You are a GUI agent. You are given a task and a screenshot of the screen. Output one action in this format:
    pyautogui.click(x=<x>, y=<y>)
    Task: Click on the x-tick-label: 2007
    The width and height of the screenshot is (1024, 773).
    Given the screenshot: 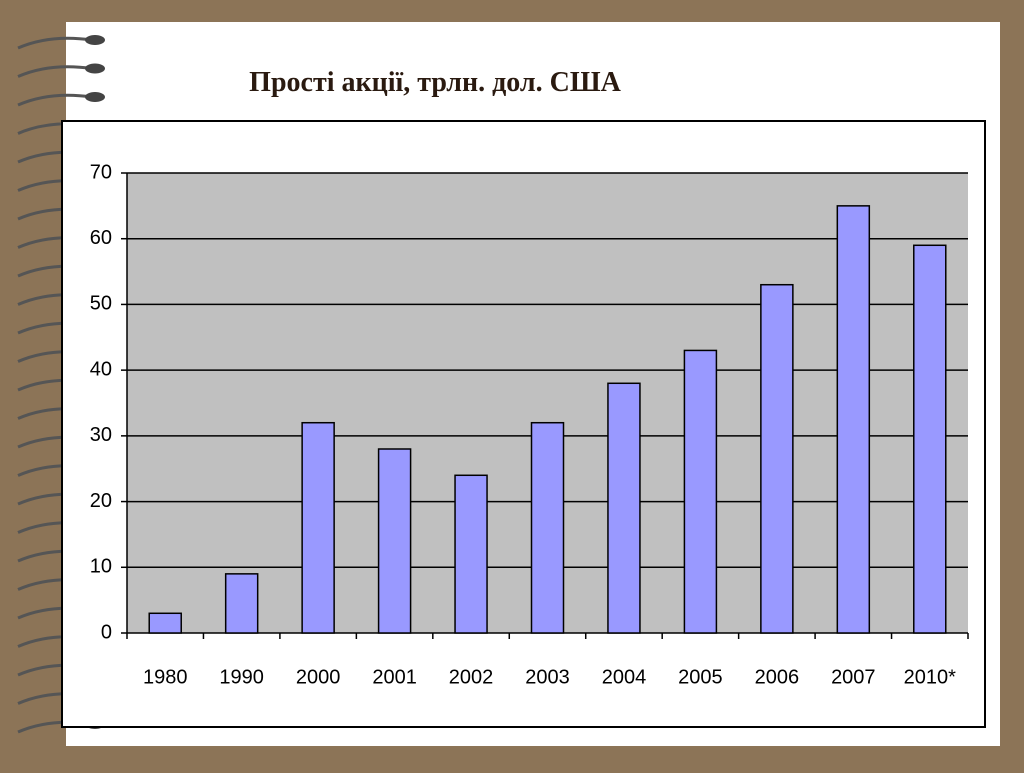 What is the action you would take?
    pyautogui.click(x=853, y=677)
    